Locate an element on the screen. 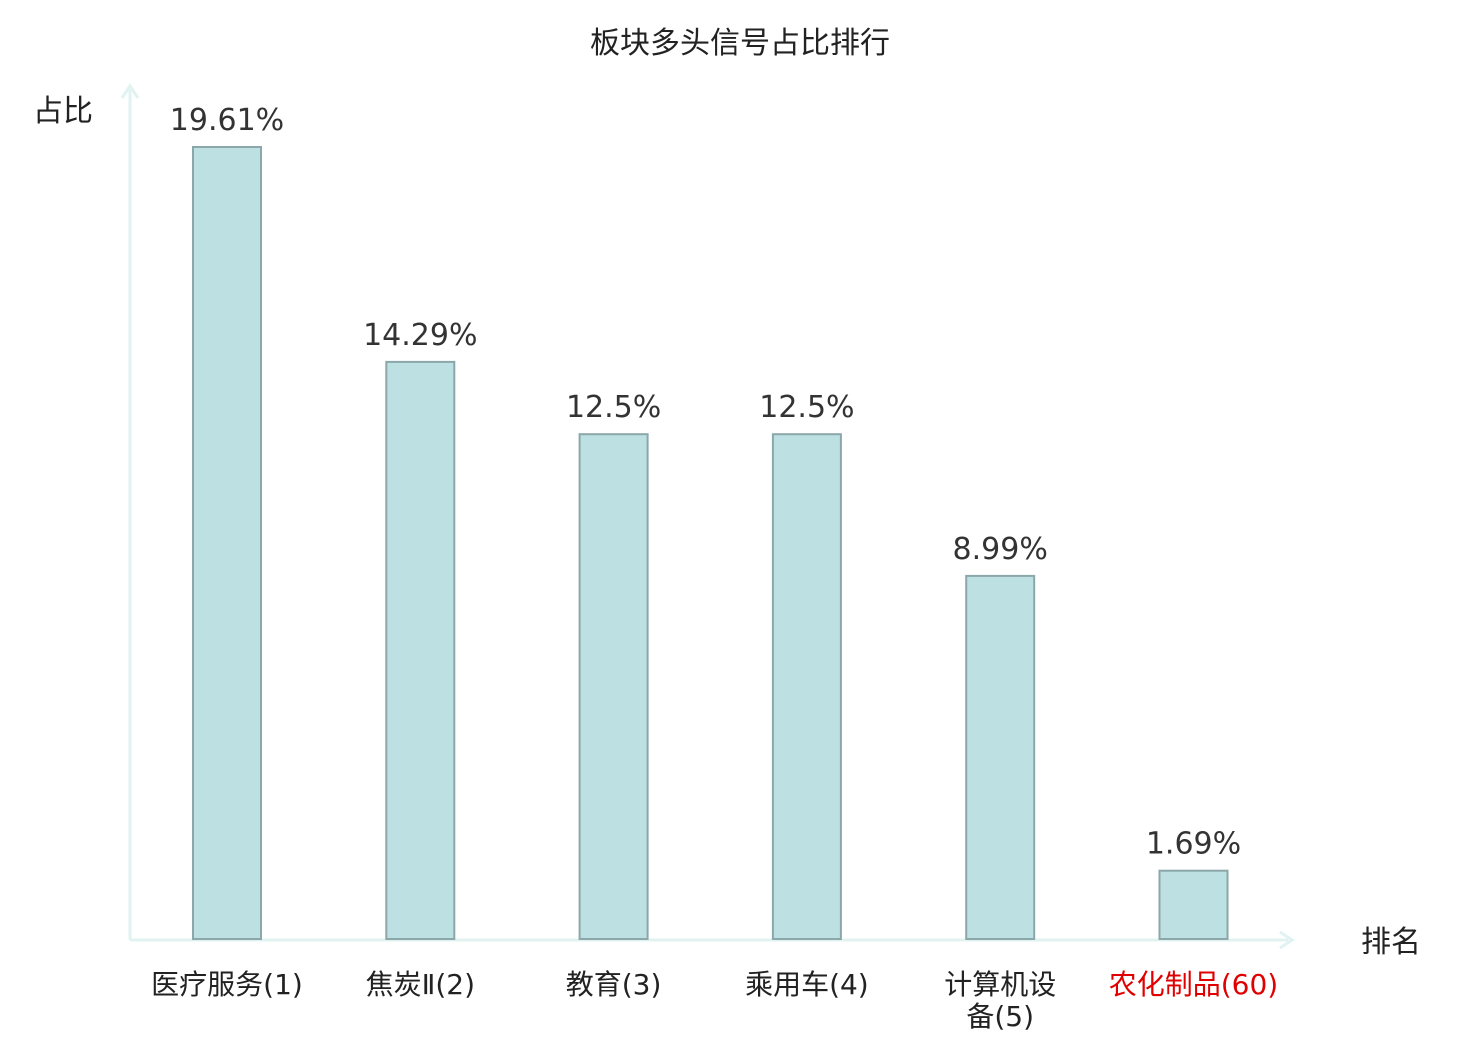 Image resolution: width=1480 pixels, height=1040 pixels. value-label-3: 12.5% is located at coordinates (806, 407).